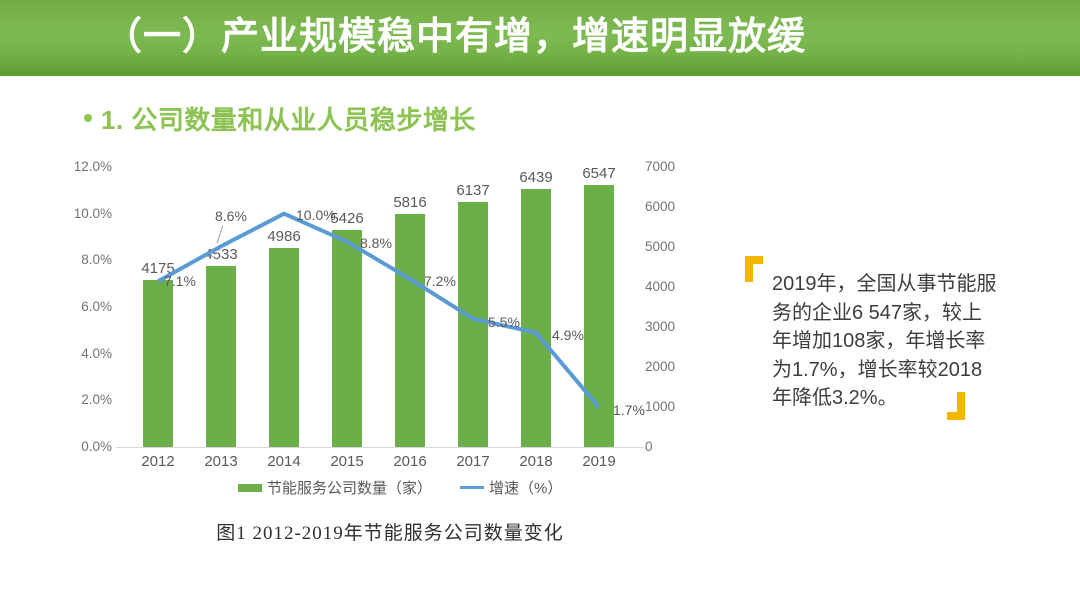 The image size is (1080, 603). Describe the element at coordinates (536, 318) in the screenshot. I see `bar-2018` at that location.